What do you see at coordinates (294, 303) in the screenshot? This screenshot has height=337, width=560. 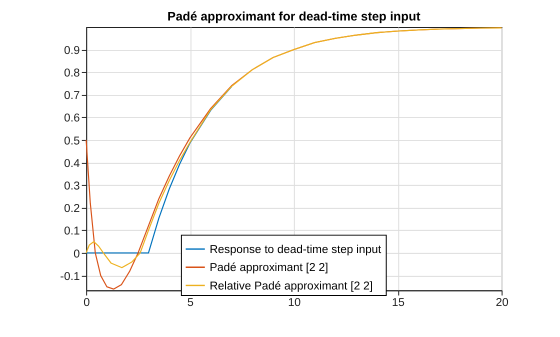 I see `x-tick-label: 10` at bounding box center [294, 303].